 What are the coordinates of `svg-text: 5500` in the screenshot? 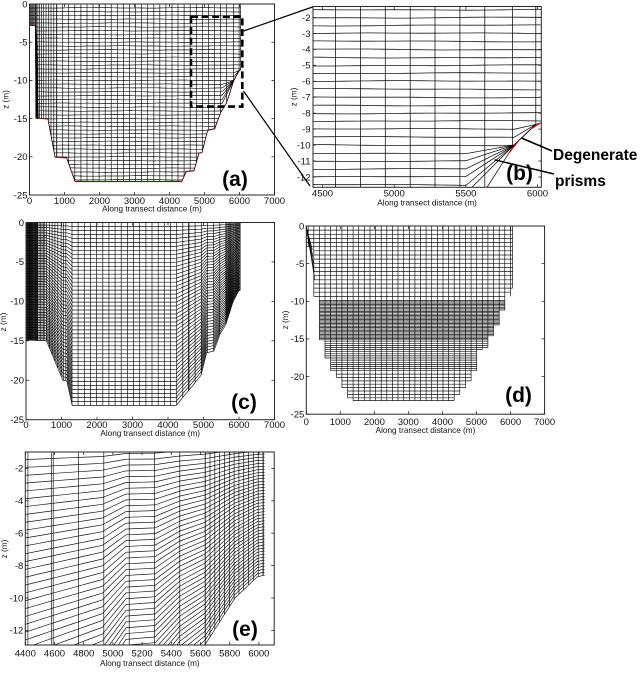 It's located at (465, 193).